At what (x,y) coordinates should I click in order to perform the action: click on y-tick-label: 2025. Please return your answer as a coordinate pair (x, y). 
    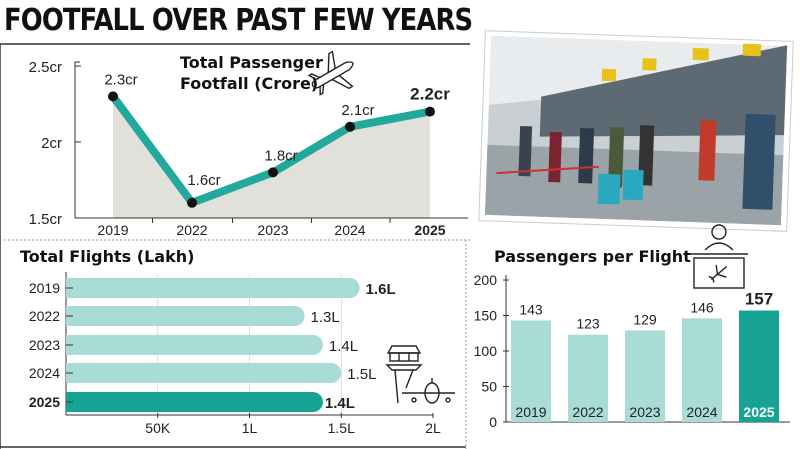
    Looking at the image, I should click on (44, 402).